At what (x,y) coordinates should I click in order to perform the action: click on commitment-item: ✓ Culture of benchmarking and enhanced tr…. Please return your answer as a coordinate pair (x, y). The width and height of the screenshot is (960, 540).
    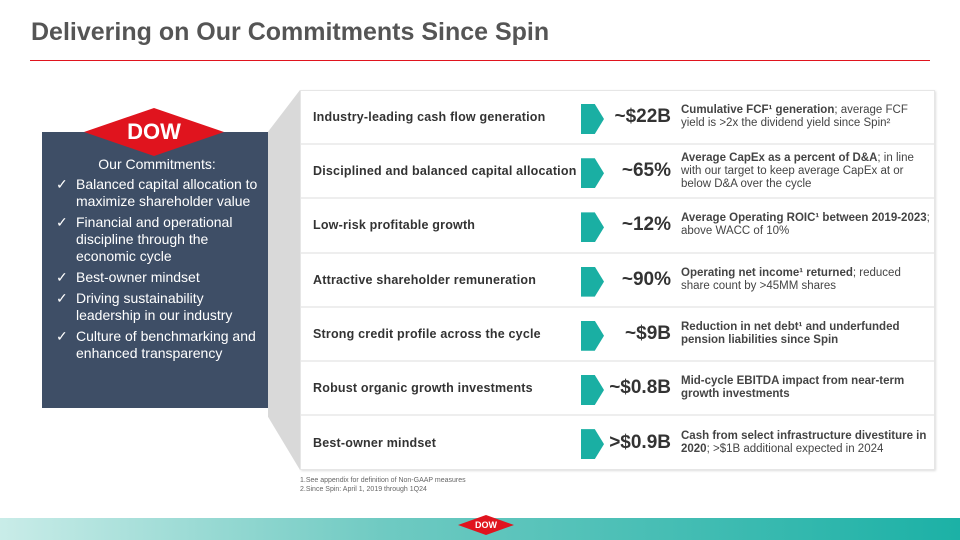
    Looking at the image, I should click on (157, 345).